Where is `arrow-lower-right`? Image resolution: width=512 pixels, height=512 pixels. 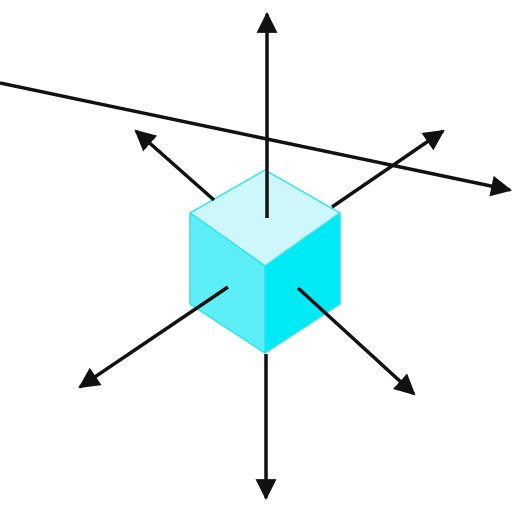 arrow-lower-right is located at coordinates (356, 341).